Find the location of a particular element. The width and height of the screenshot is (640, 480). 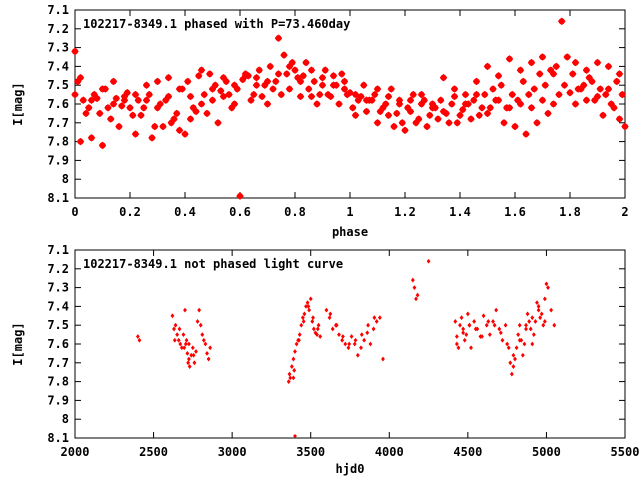

phased-plot-x-axis-label: phase is located at coordinates (350, 232).